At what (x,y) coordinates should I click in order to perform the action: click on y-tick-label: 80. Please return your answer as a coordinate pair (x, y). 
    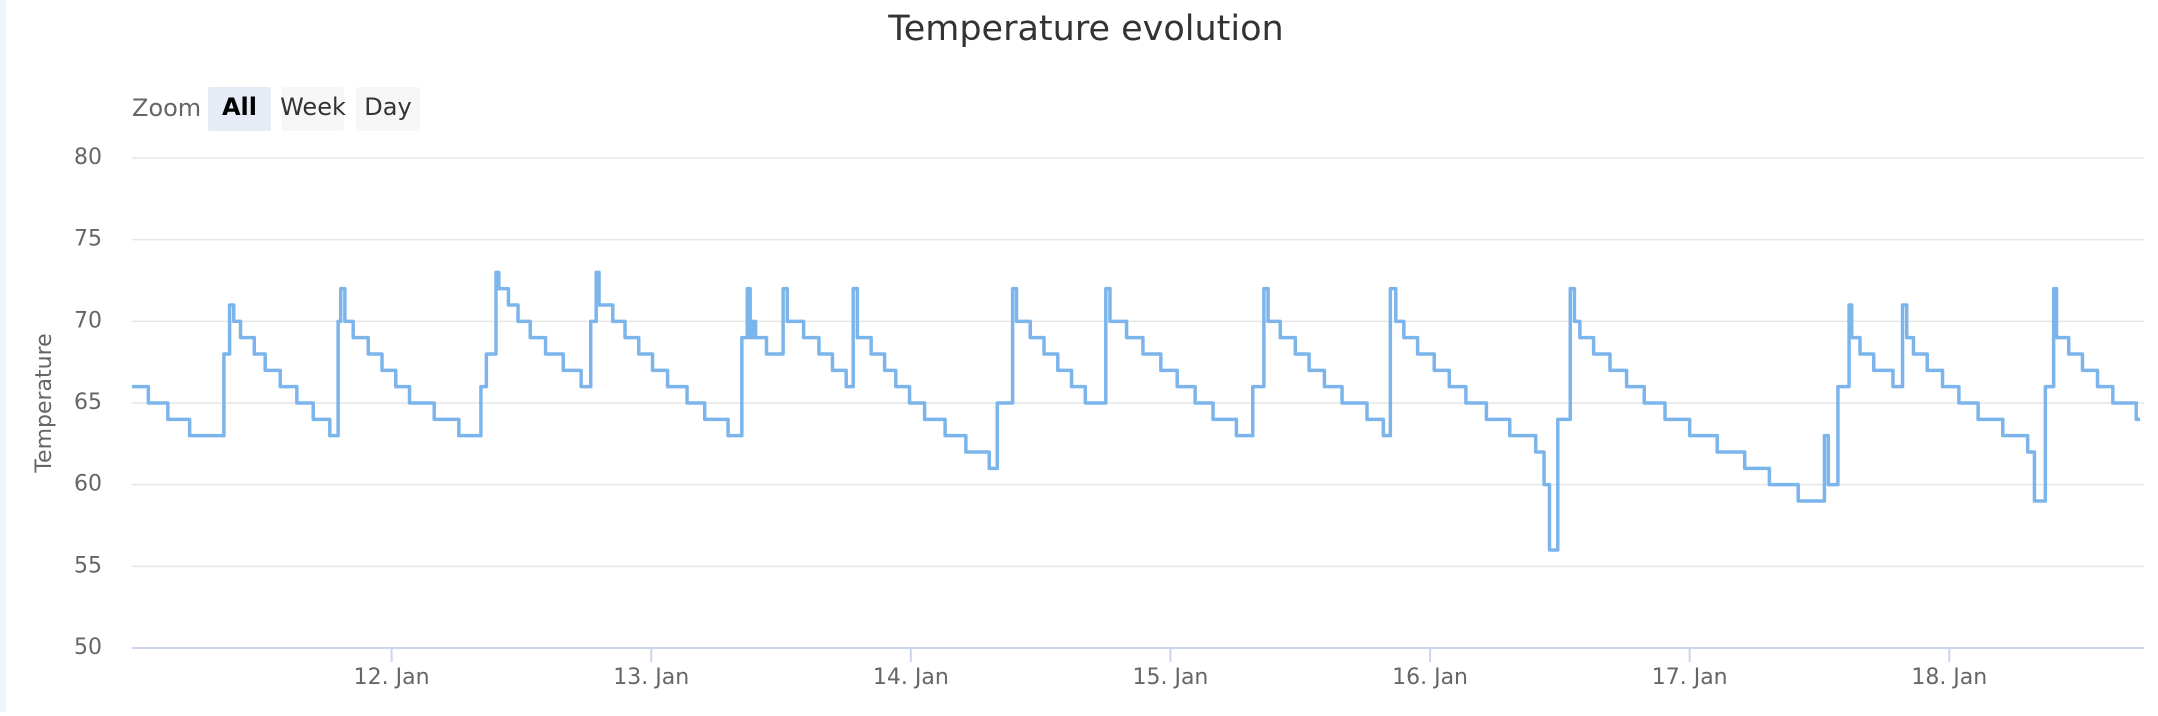
    Looking at the image, I should click on (88, 157).